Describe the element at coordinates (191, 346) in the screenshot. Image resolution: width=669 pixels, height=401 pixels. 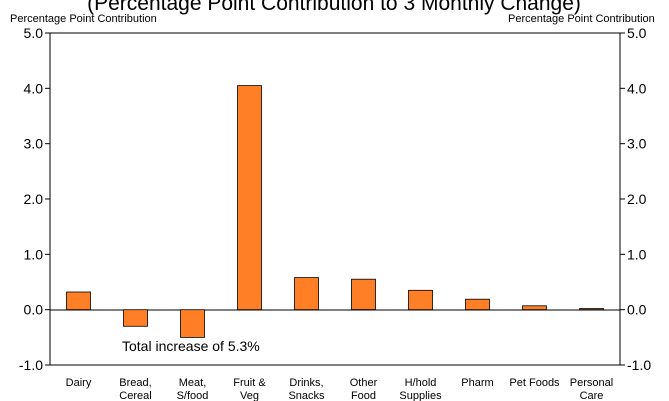
I see `total-annotation: Total increase of 5.3%` at that location.